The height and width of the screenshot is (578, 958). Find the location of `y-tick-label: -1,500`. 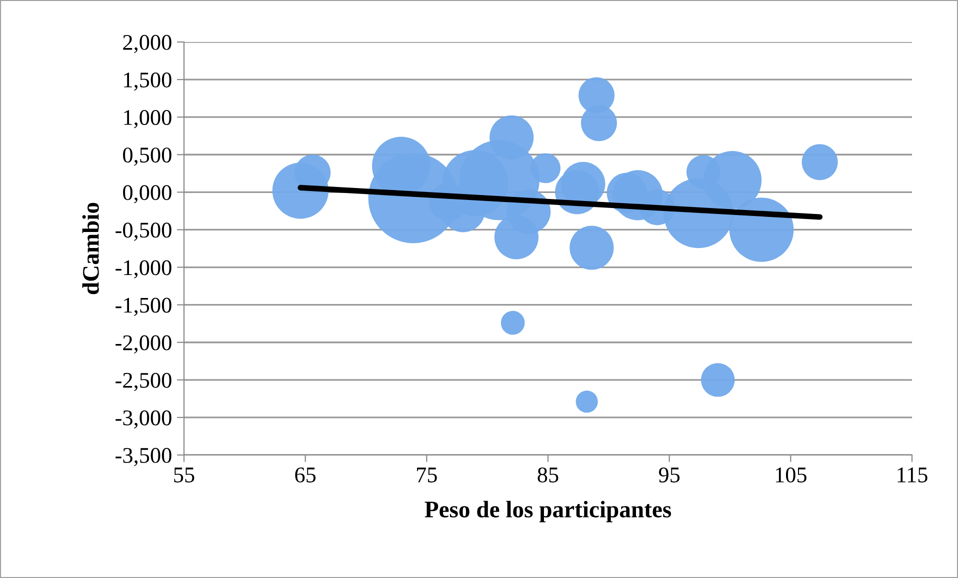

y-tick-label: -1,500 is located at coordinates (144, 307).